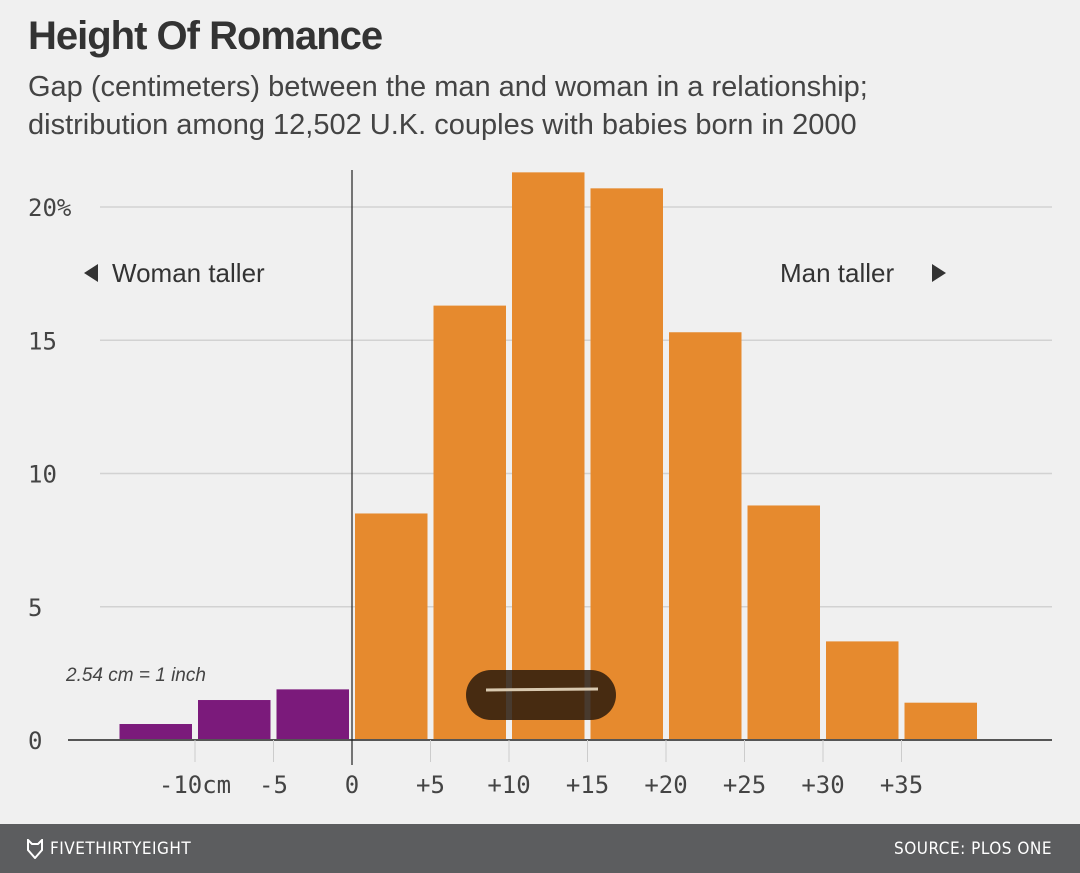 This screenshot has height=873, width=1080. What do you see at coordinates (135, 675) in the screenshot?
I see `conversion-note: 2.54 cm = 1 inch` at bounding box center [135, 675].